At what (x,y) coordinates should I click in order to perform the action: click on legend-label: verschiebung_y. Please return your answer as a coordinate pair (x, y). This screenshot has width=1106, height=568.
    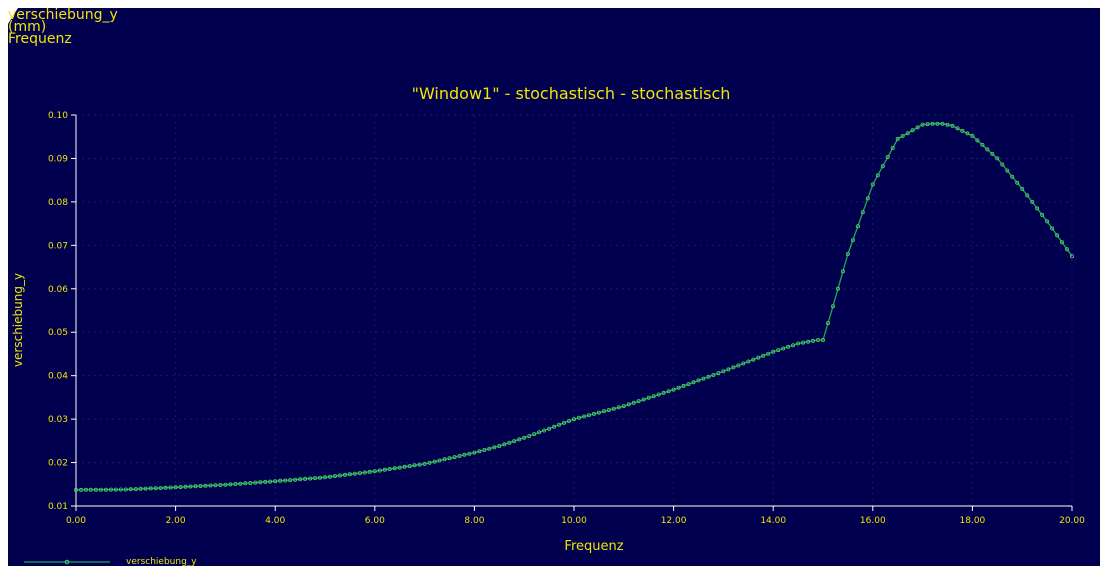
    Looking at the image, I should click on (161, 561).